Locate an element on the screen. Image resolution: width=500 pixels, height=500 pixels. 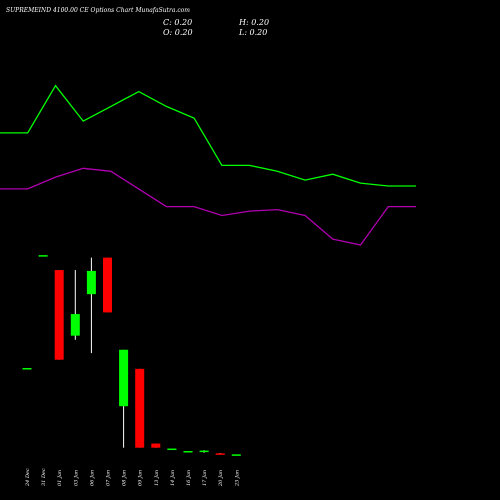
low-value: L: 0.20 is located at coordinates (253, 32).